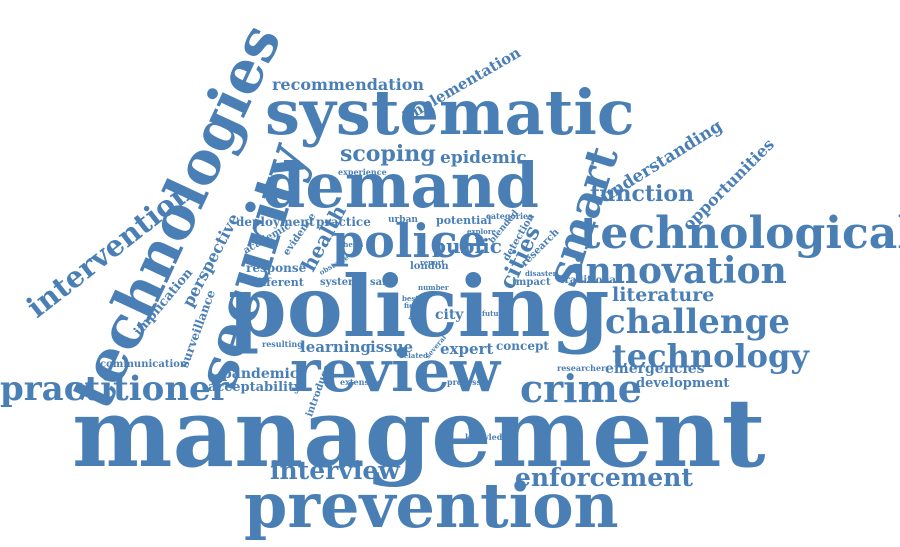 The width and height of the screenshot is (900, 547). I want to click on word-categories: categories, so click(509, 216).